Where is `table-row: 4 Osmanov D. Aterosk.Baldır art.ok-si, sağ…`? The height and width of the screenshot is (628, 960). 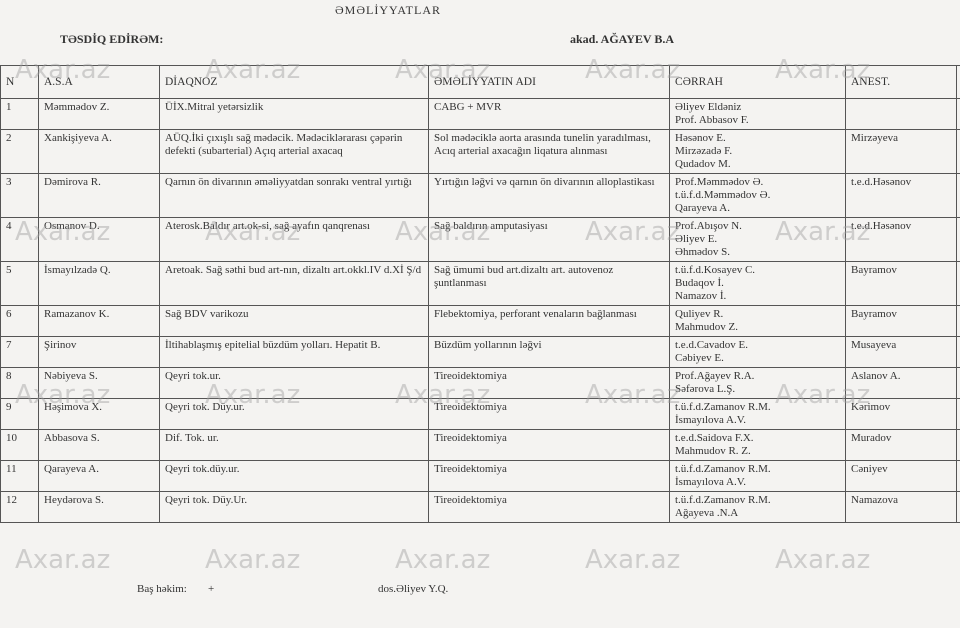 table-row: 4 Osmanov D. Aterosk.Baldır art.ok-si, sağ… is located at coordinates (480, 239).